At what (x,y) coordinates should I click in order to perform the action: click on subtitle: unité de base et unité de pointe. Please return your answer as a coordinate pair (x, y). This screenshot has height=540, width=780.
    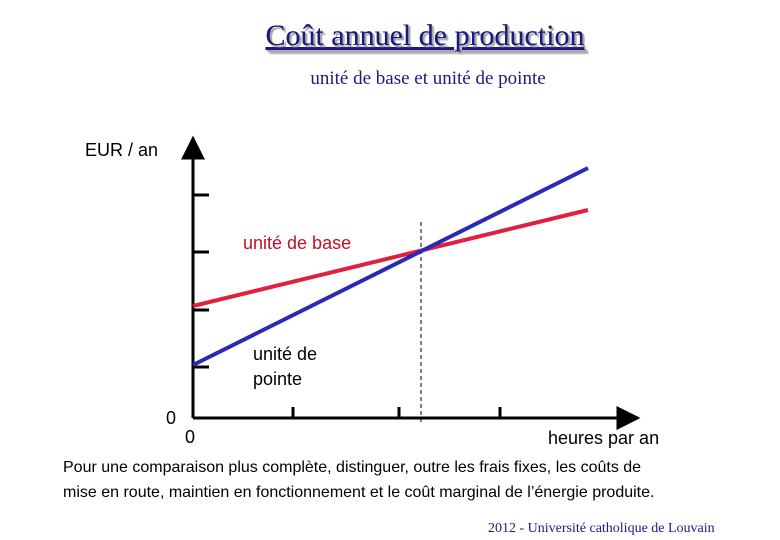
    Looking at the image, I should click on (427, 78).